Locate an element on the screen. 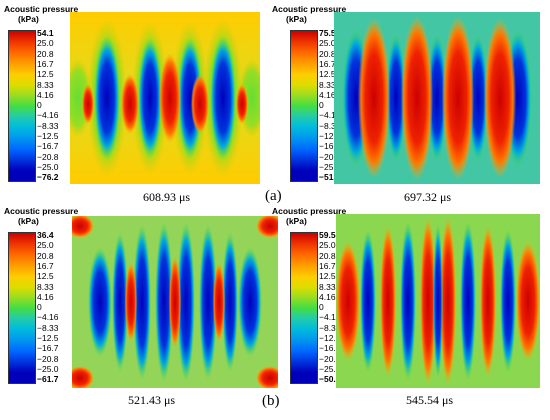  time-label: 545.54 μs is located at coordinates (430, 400).